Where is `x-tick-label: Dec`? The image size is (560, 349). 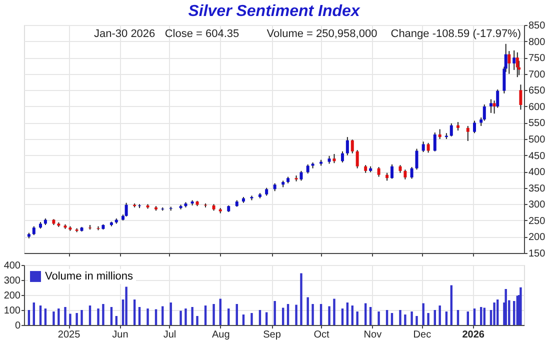 x-tick-label: Dec is located at coordinates (422, 335).